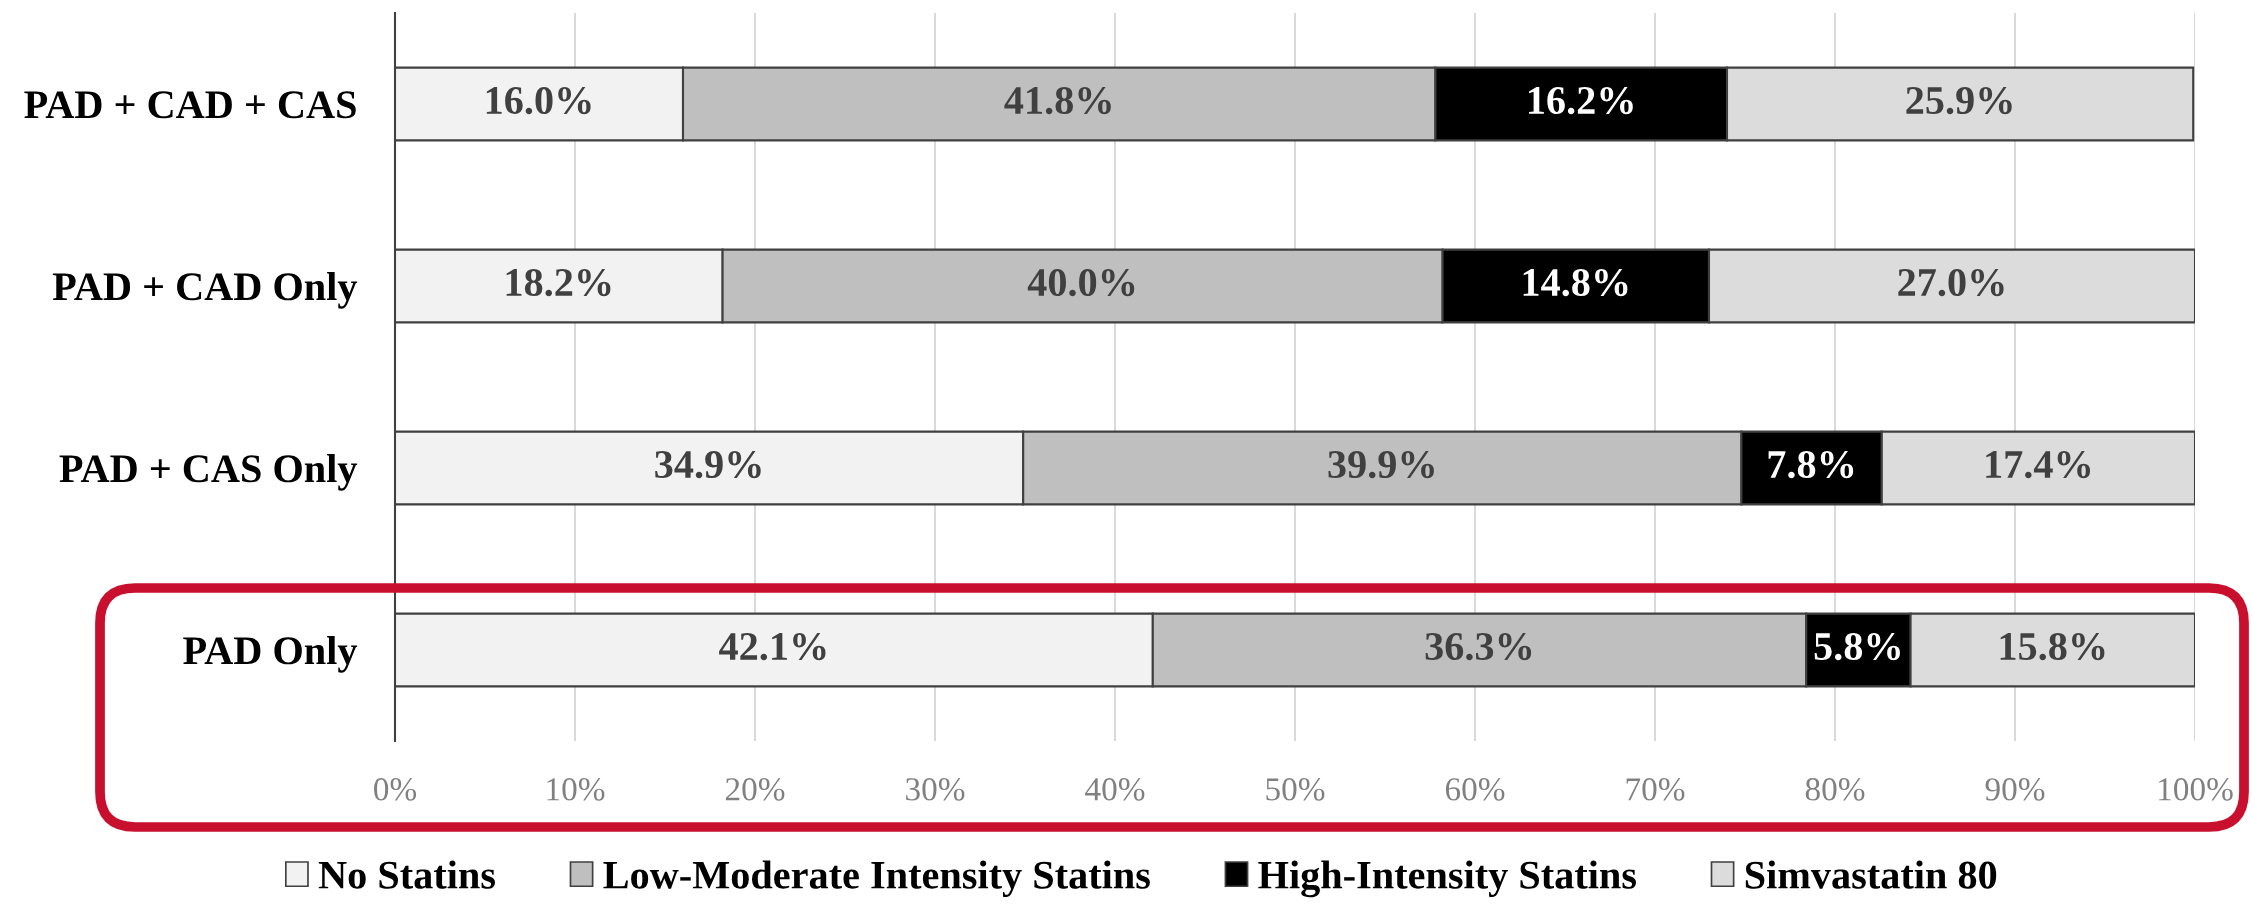 This screenshot has width=2252, height=904. I want to click on data-label: 36.3%, so click(1478, 646).